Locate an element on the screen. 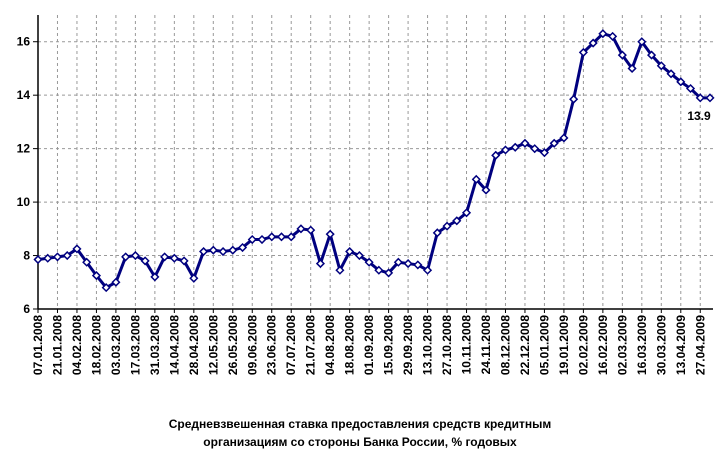  x-tick-label: 26.05.2008 is located at coordinates (233, 345).